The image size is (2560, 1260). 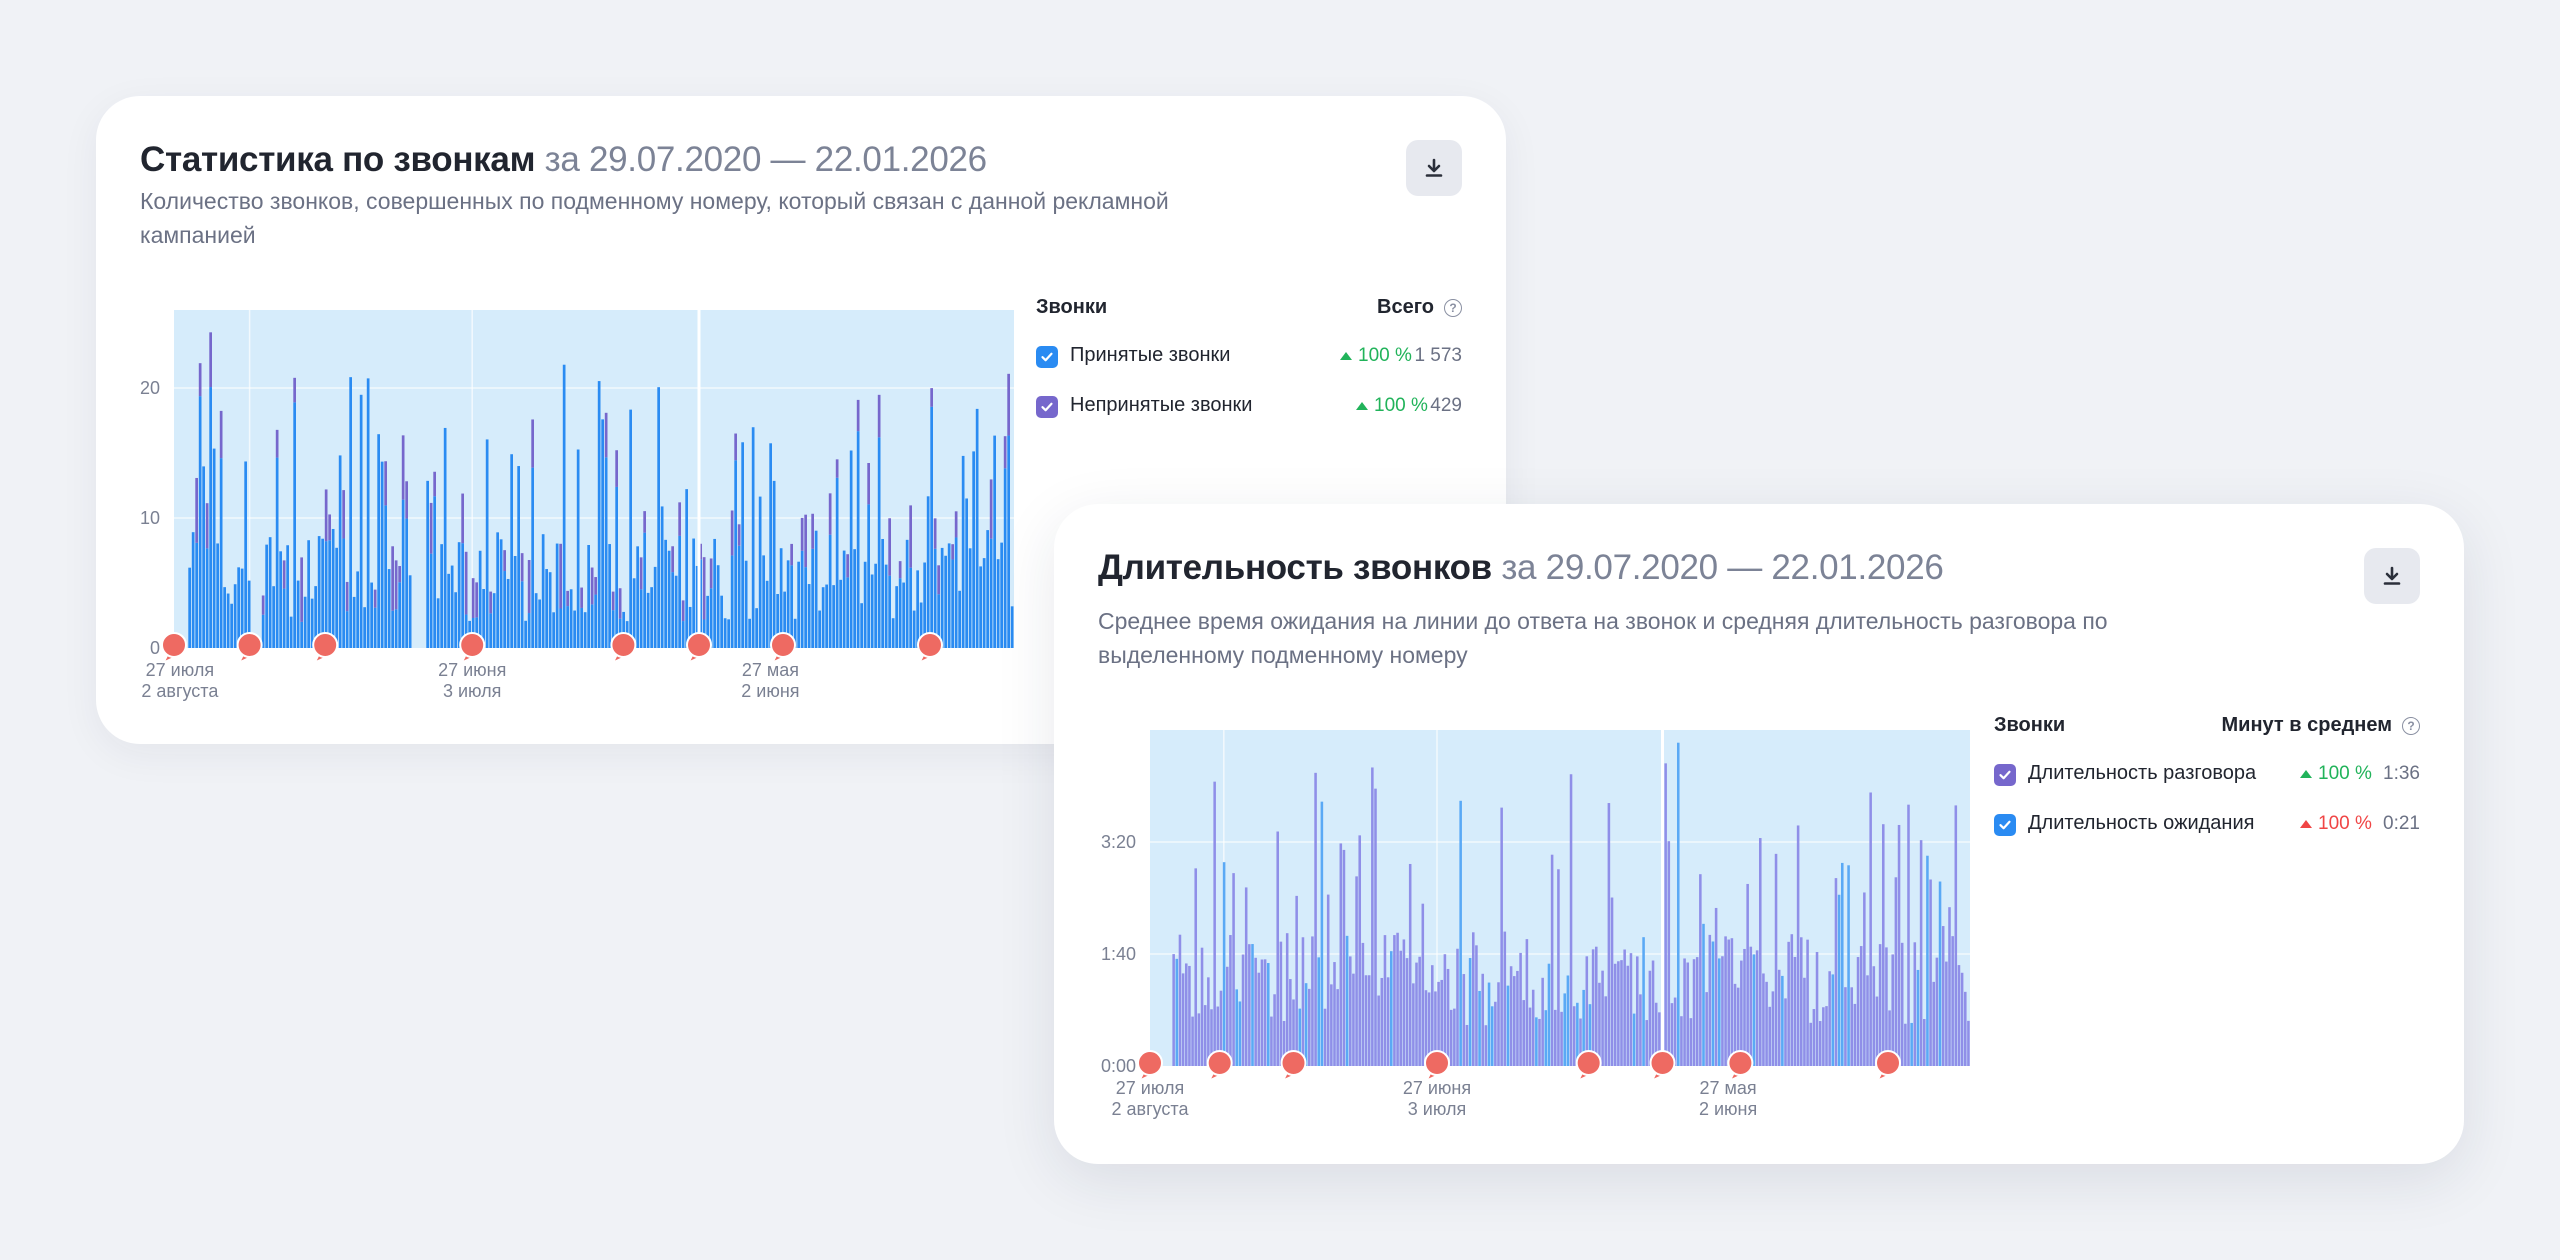 What do you see at coordinates (2345, 823) in the screenshot?
I see `delta-text: 100 %` at bounding box center [2345, 823].